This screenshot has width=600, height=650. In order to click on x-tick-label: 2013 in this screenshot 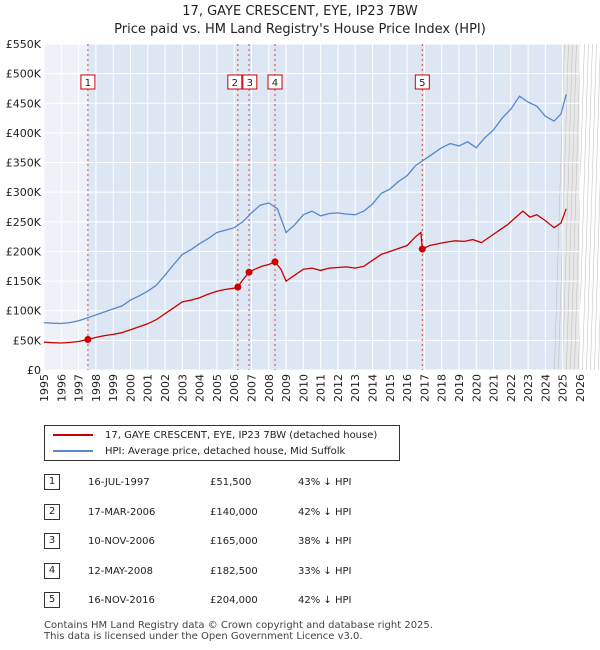, I will do `click(355, 388)`.